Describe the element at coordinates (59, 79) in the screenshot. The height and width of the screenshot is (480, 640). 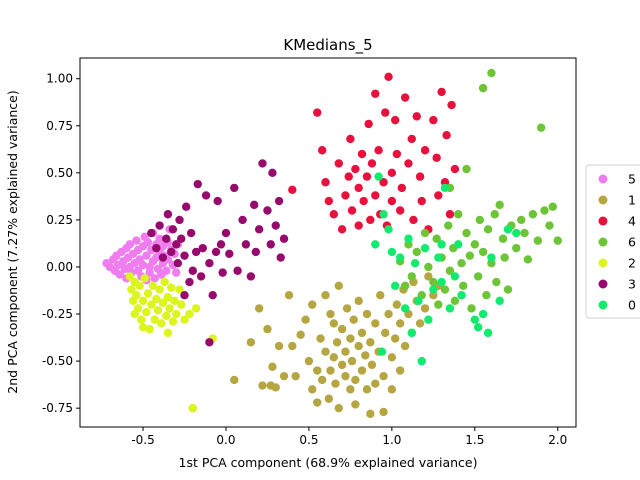
I see `y-tick-label: 1.00` at that location.